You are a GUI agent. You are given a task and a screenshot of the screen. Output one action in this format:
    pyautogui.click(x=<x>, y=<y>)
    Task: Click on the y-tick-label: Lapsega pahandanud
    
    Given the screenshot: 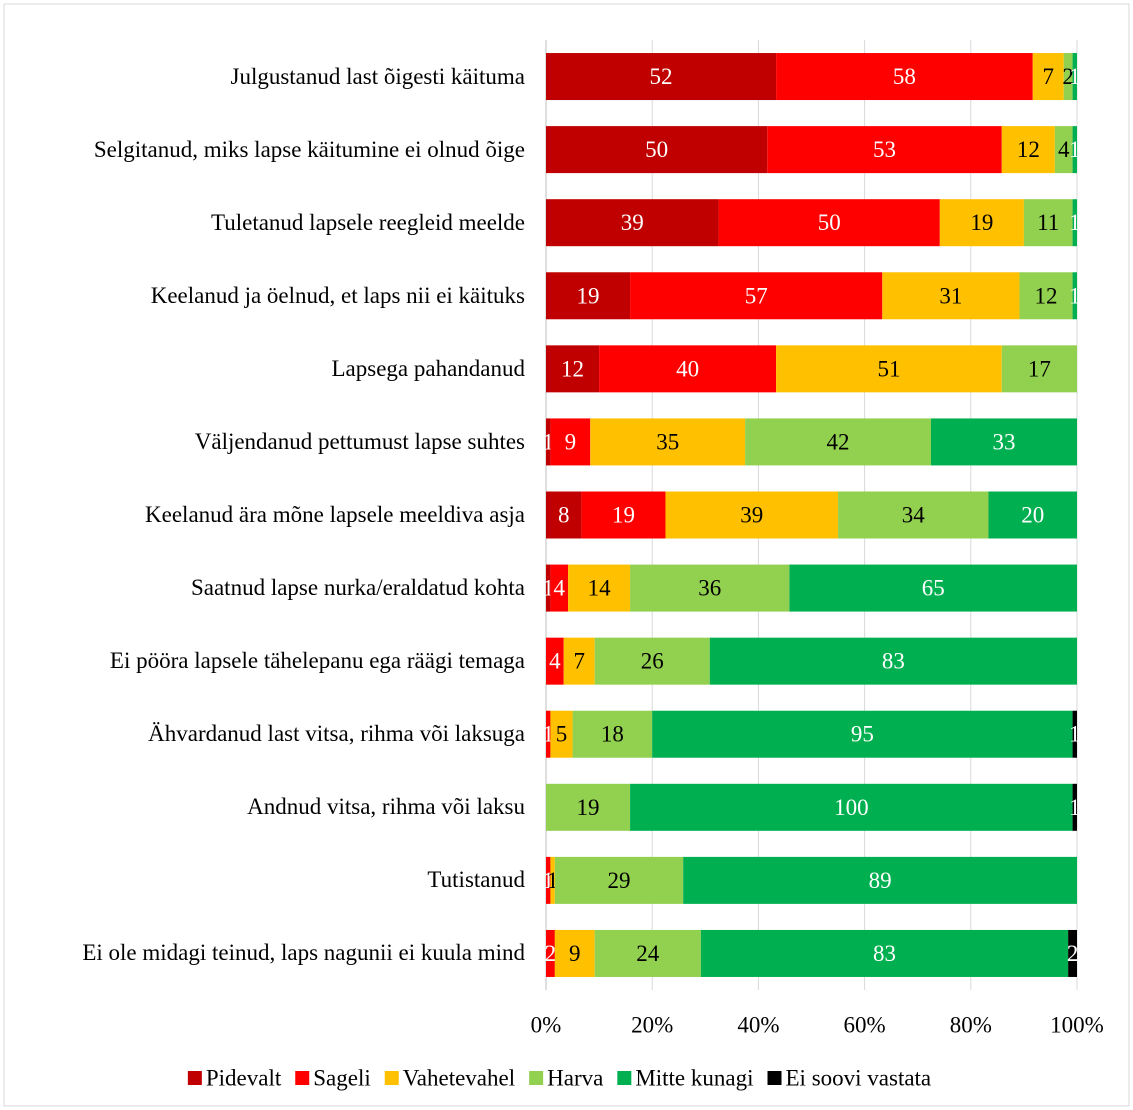 What is the action you would take?
    pyautogui.click(x=428, y=368)
    